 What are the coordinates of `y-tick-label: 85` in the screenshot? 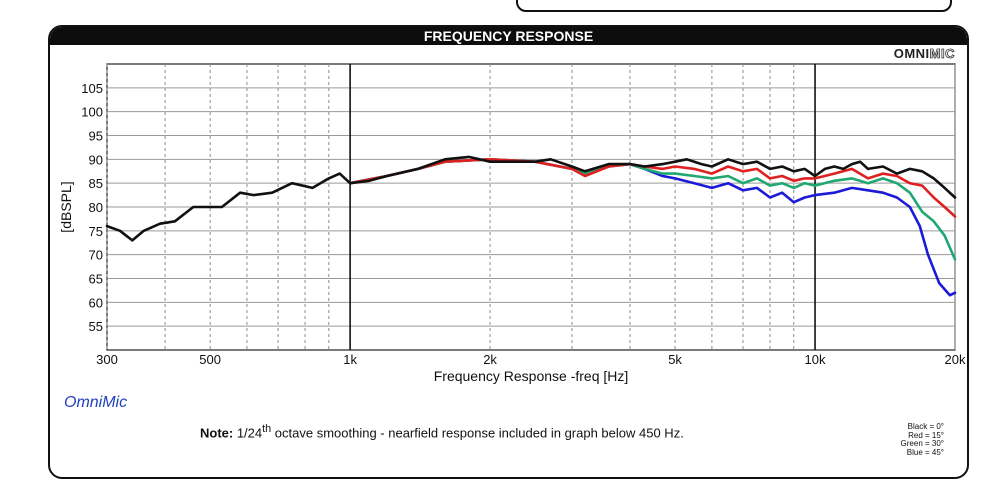 It's located at (96, 183).